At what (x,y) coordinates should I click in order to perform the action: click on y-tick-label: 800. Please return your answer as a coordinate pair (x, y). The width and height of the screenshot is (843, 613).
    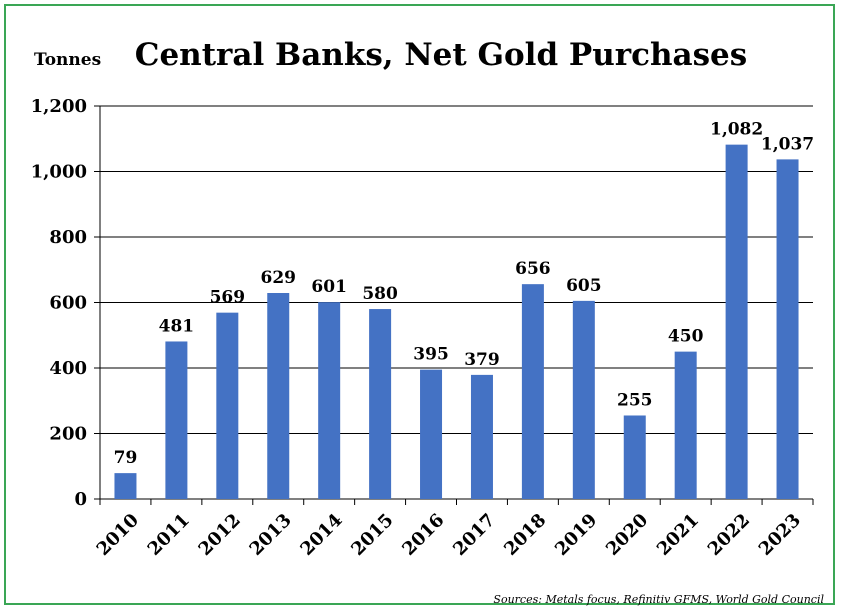
    Looking at the image, I should click on (68, 237).